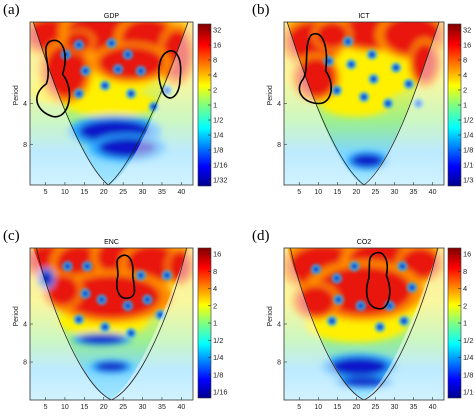 The image size is (474, 418). What do you see at coordinates (126, 277) in the screenshot?
I see `significance-contour` at bounding box center [126, 277].